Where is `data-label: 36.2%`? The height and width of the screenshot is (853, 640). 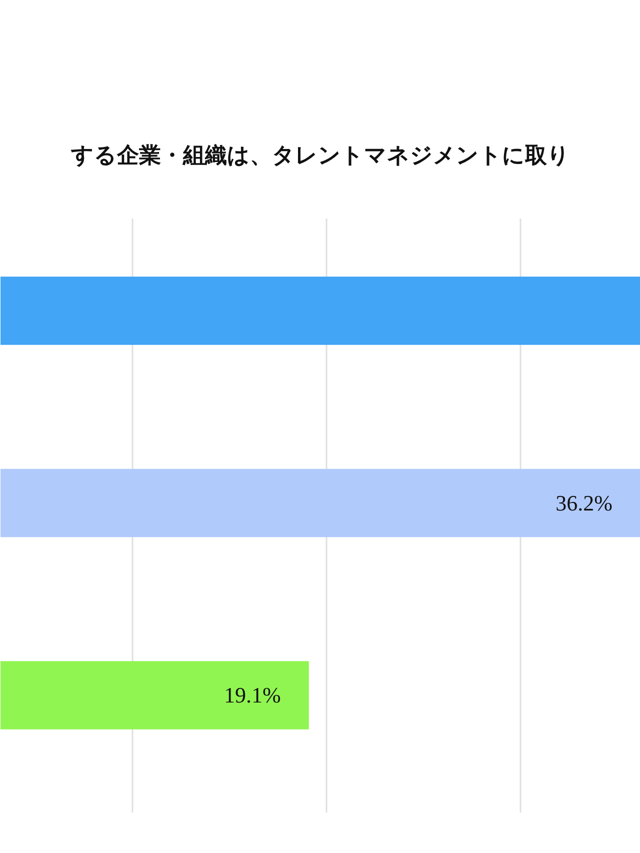 data-label: 36.2% is located at coordinates (584, 503).